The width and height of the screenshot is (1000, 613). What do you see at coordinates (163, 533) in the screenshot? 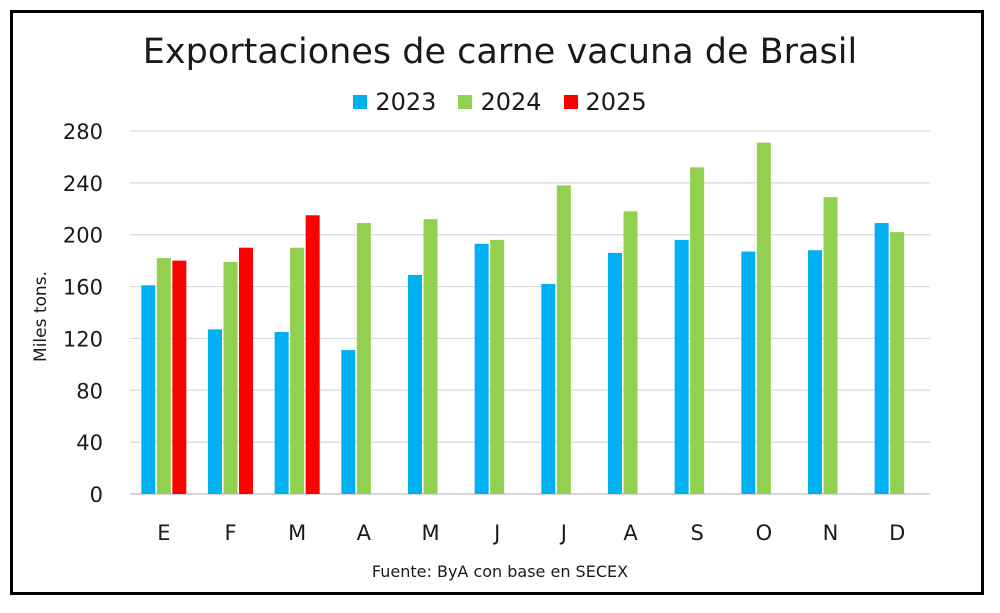
I see `x-tick-label: E` at bounding box center [163, 533].